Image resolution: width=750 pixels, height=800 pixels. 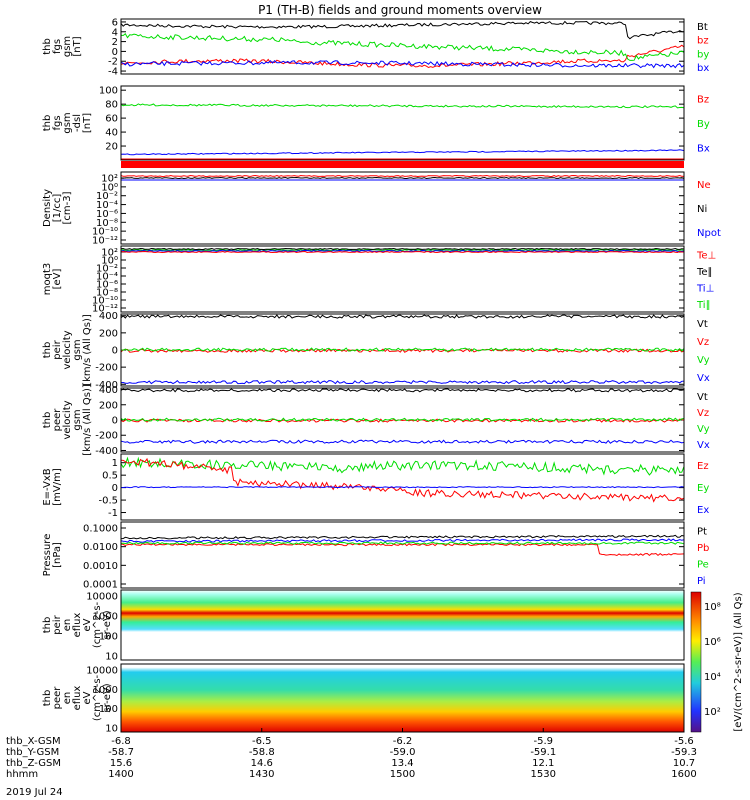 I want to click on ytick-label: 1000, so click(x=105, y=690).